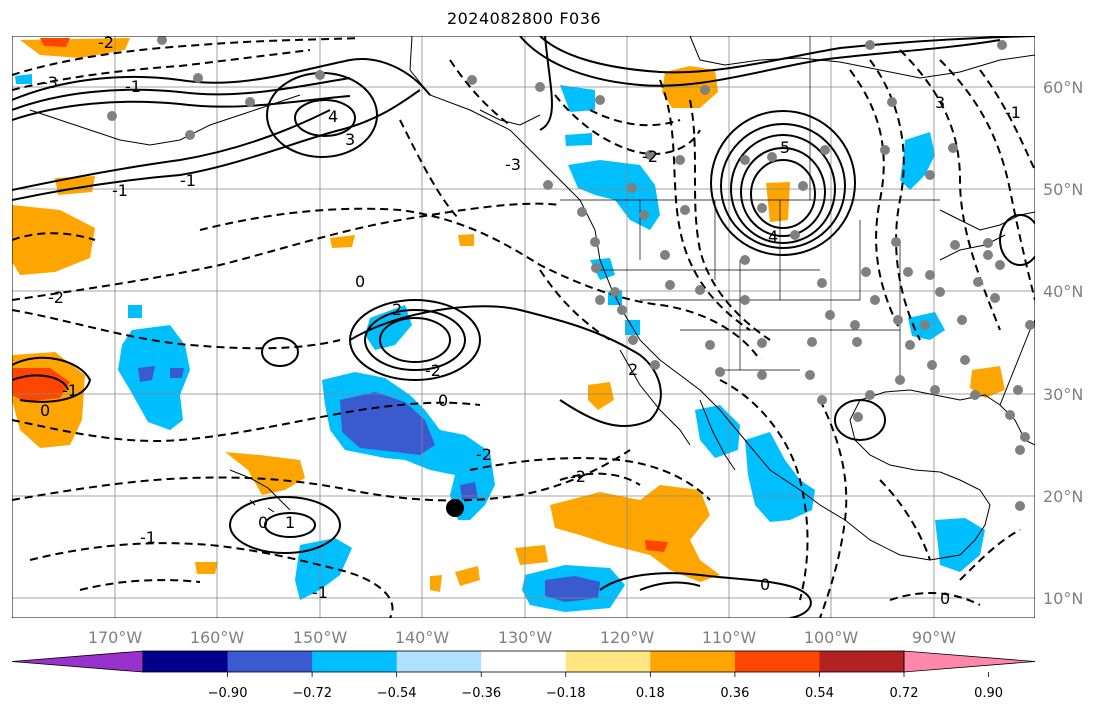 This screenshot has width=1105, height=712. What do you see at coordinates (55, 42) in the screenshot?
I see `pos-region-nw-core` at bounding box center [55, 42].